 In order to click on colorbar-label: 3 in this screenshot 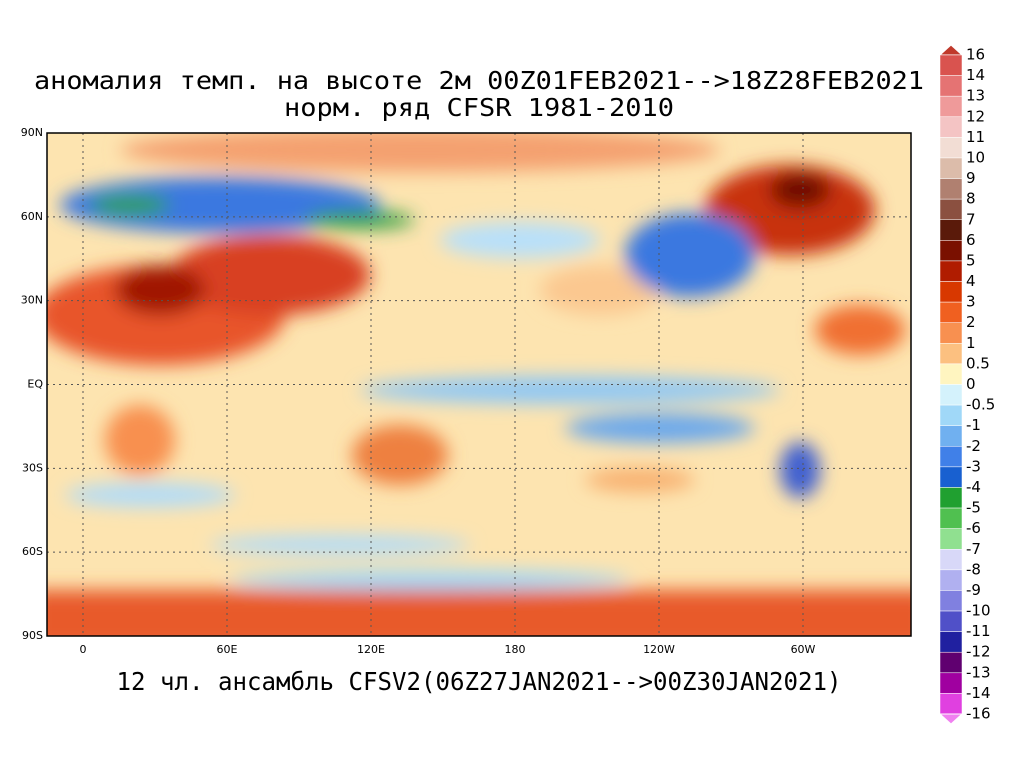, I will do `click(971, 302)`.